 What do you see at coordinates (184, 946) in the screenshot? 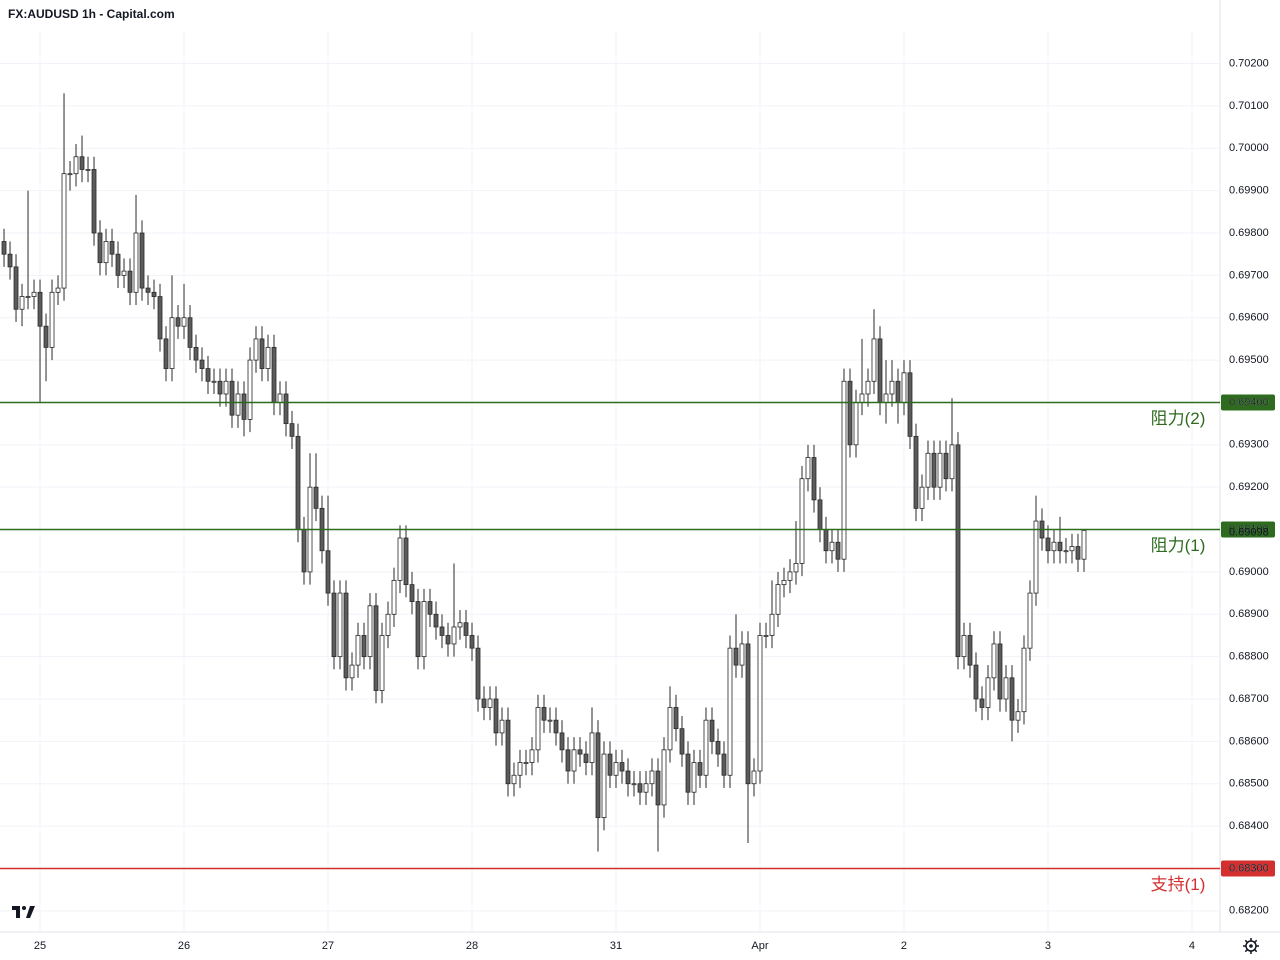
I see `x-tick-label: 26` at bounding box center [184, 946].